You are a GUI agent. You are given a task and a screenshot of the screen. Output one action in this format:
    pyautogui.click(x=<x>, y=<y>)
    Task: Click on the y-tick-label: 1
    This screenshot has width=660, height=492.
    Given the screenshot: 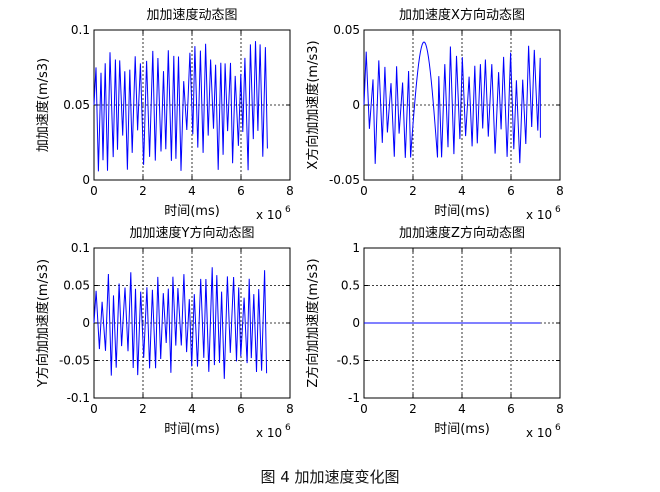 What is the action you would take?
    pyautogui.click(x=356, y=248)
    